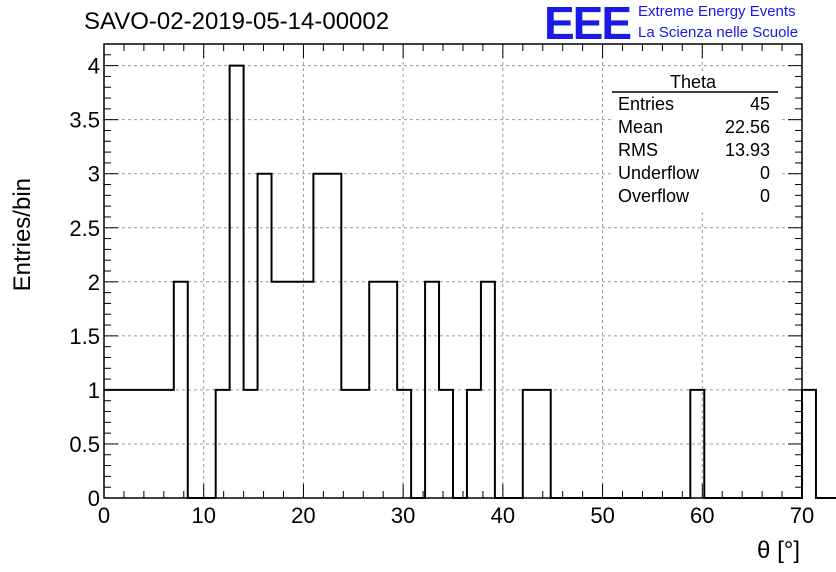  What do you see at coordinates (84, 228) in the screenshot?
I see `y-tick-label: 2.5` at bounding box center [84, 228].